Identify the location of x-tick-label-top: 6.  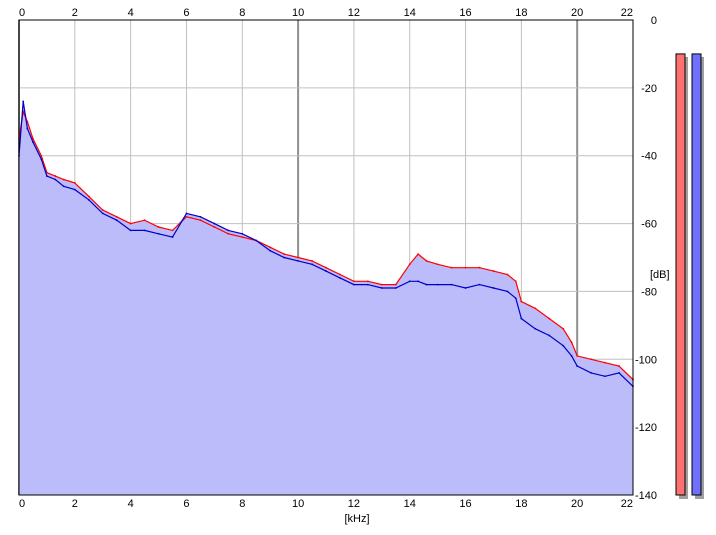
(186, 13).